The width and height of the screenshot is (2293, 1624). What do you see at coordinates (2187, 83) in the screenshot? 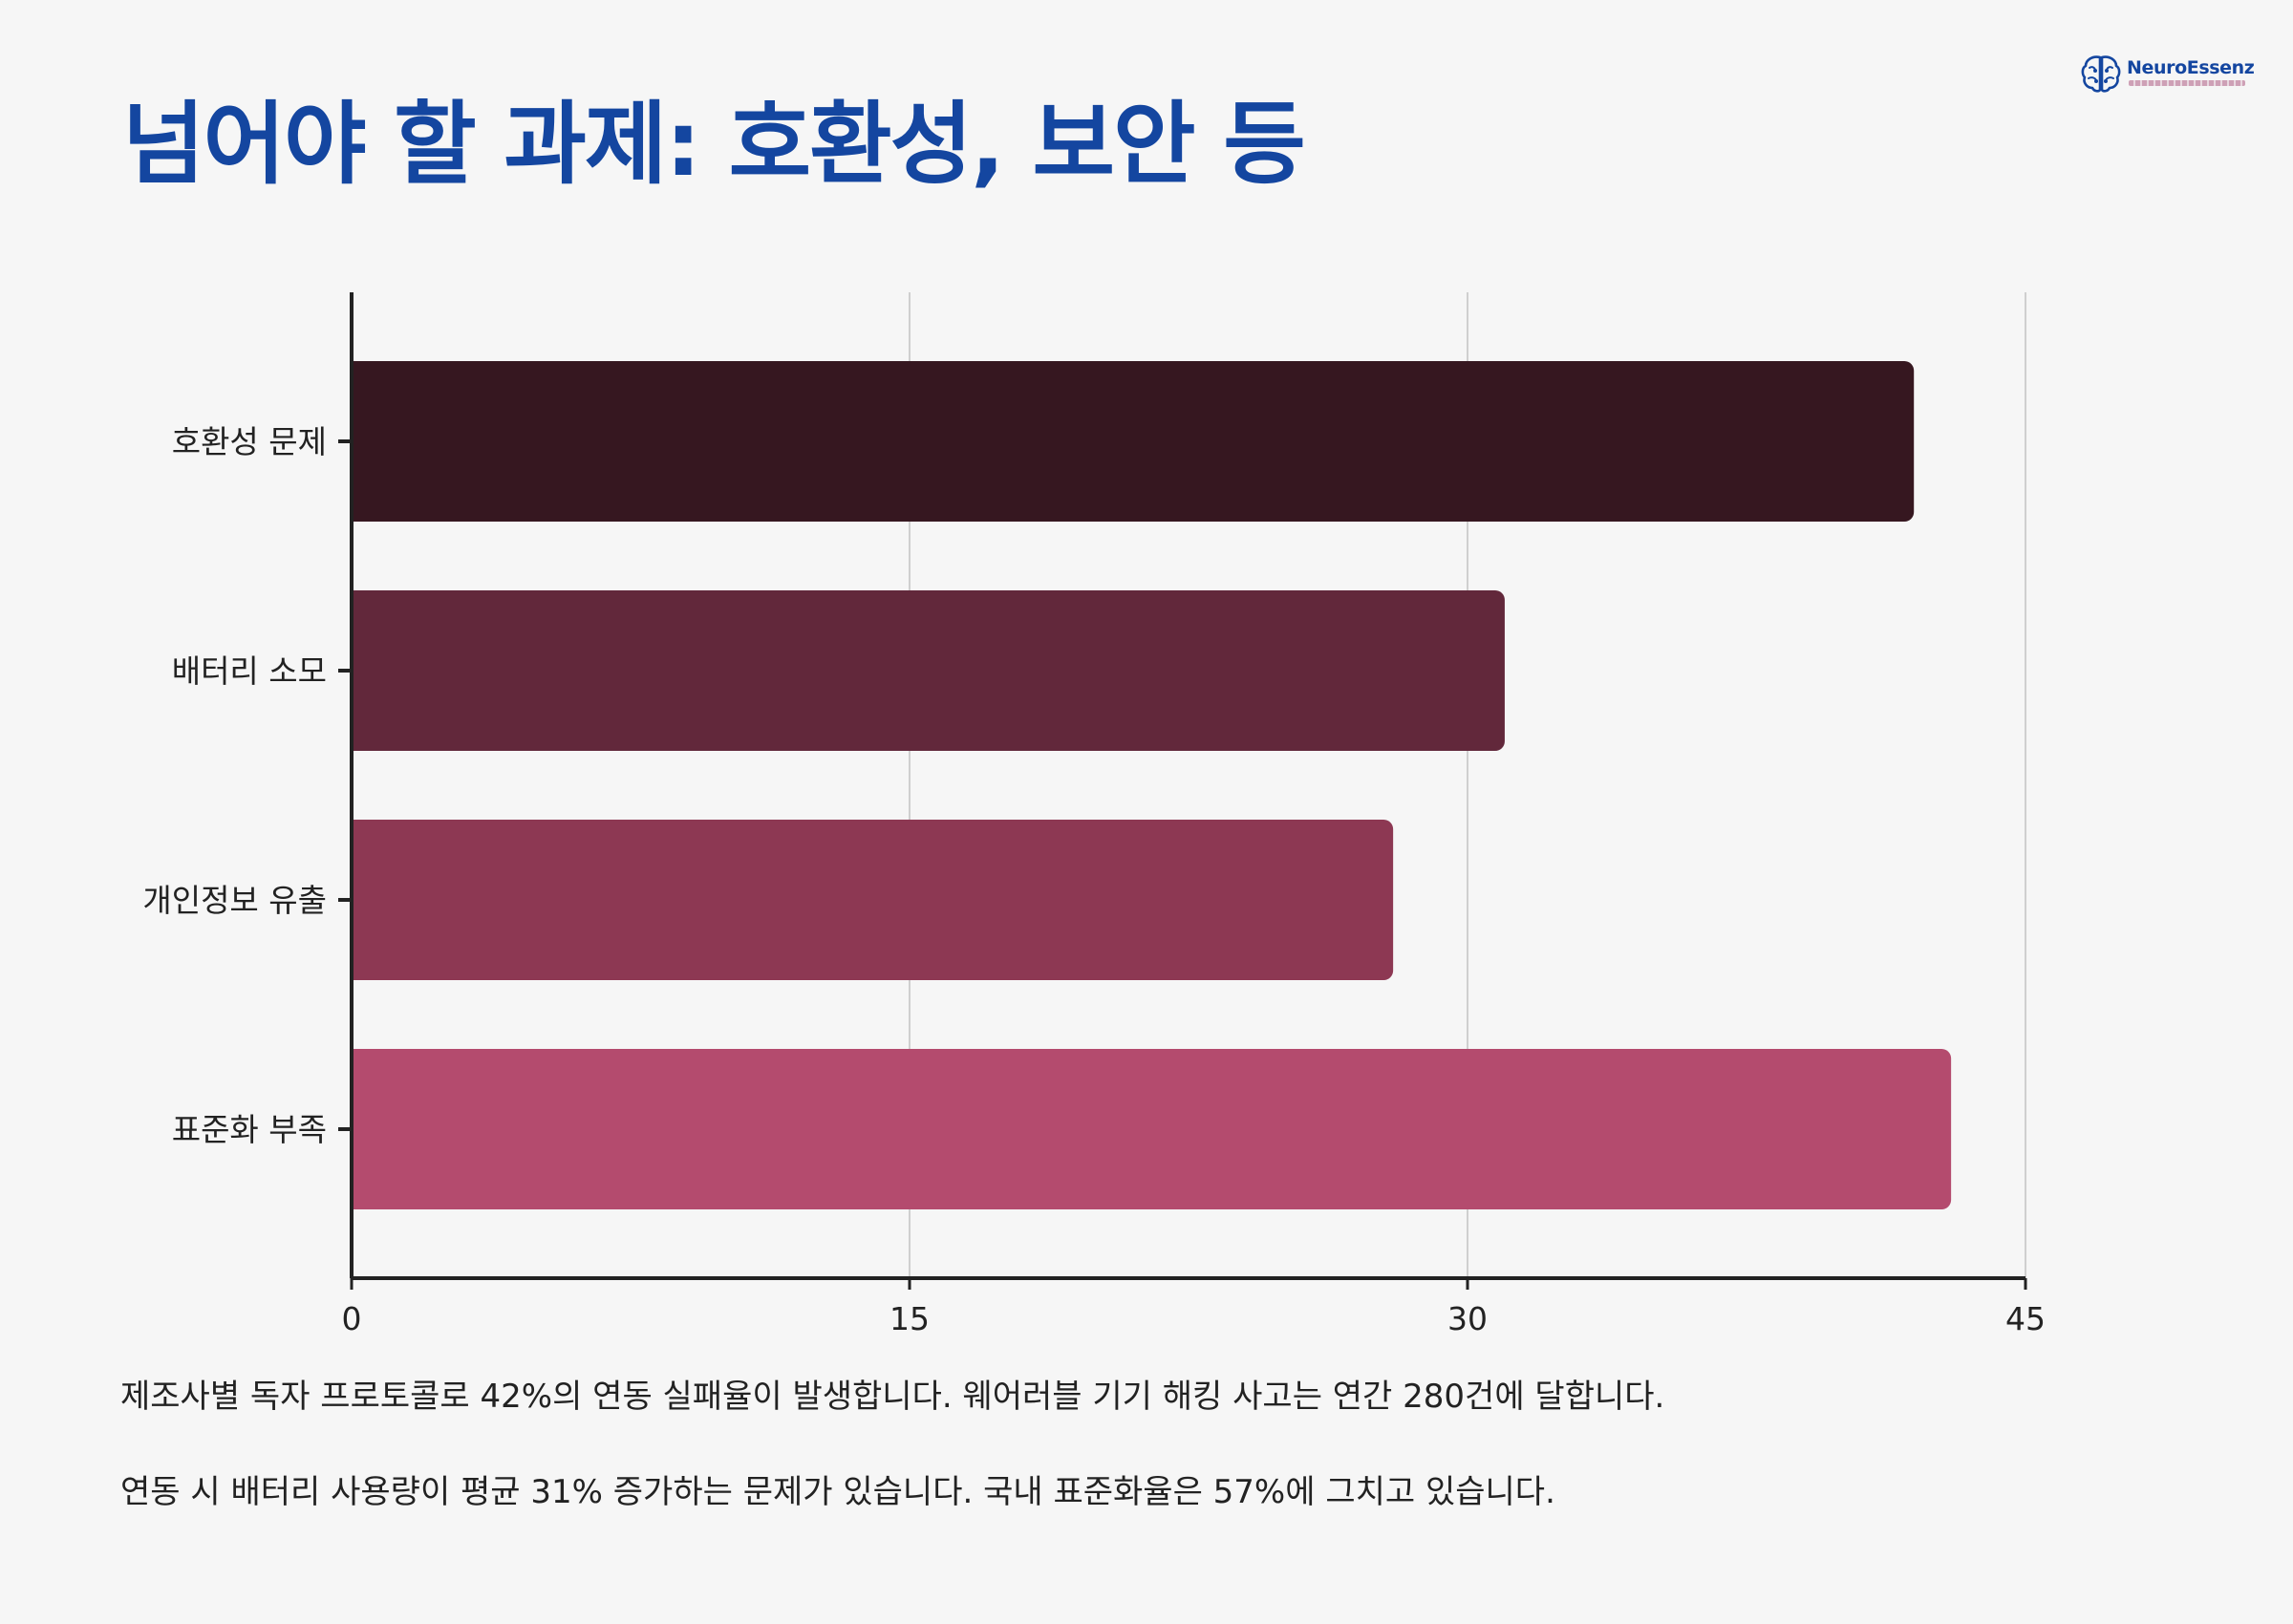
I see `logo-tagline-graphic` at bounding box center [2187, 83].